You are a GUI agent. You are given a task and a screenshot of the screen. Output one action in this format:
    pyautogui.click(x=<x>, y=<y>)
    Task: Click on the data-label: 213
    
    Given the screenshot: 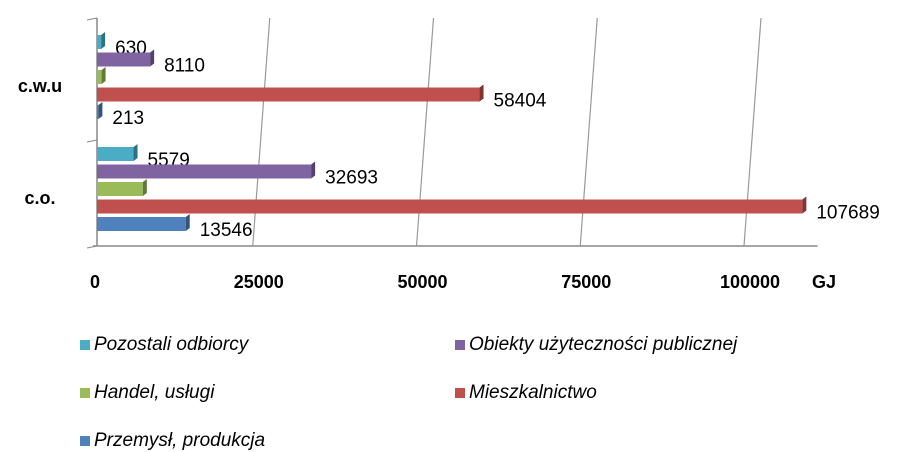 What is the action you would take?
    pyautogui.click(x=128, y=118)
    